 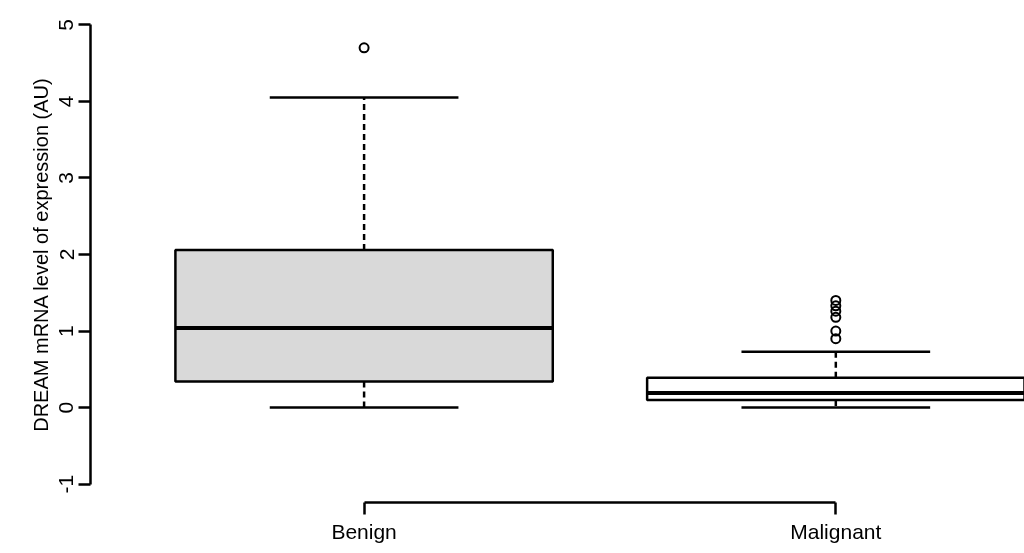 What do you see at coordinates (66, 407) in the screenshot?
I see `y-tick-label: 0` at bounding box center [66, 407].